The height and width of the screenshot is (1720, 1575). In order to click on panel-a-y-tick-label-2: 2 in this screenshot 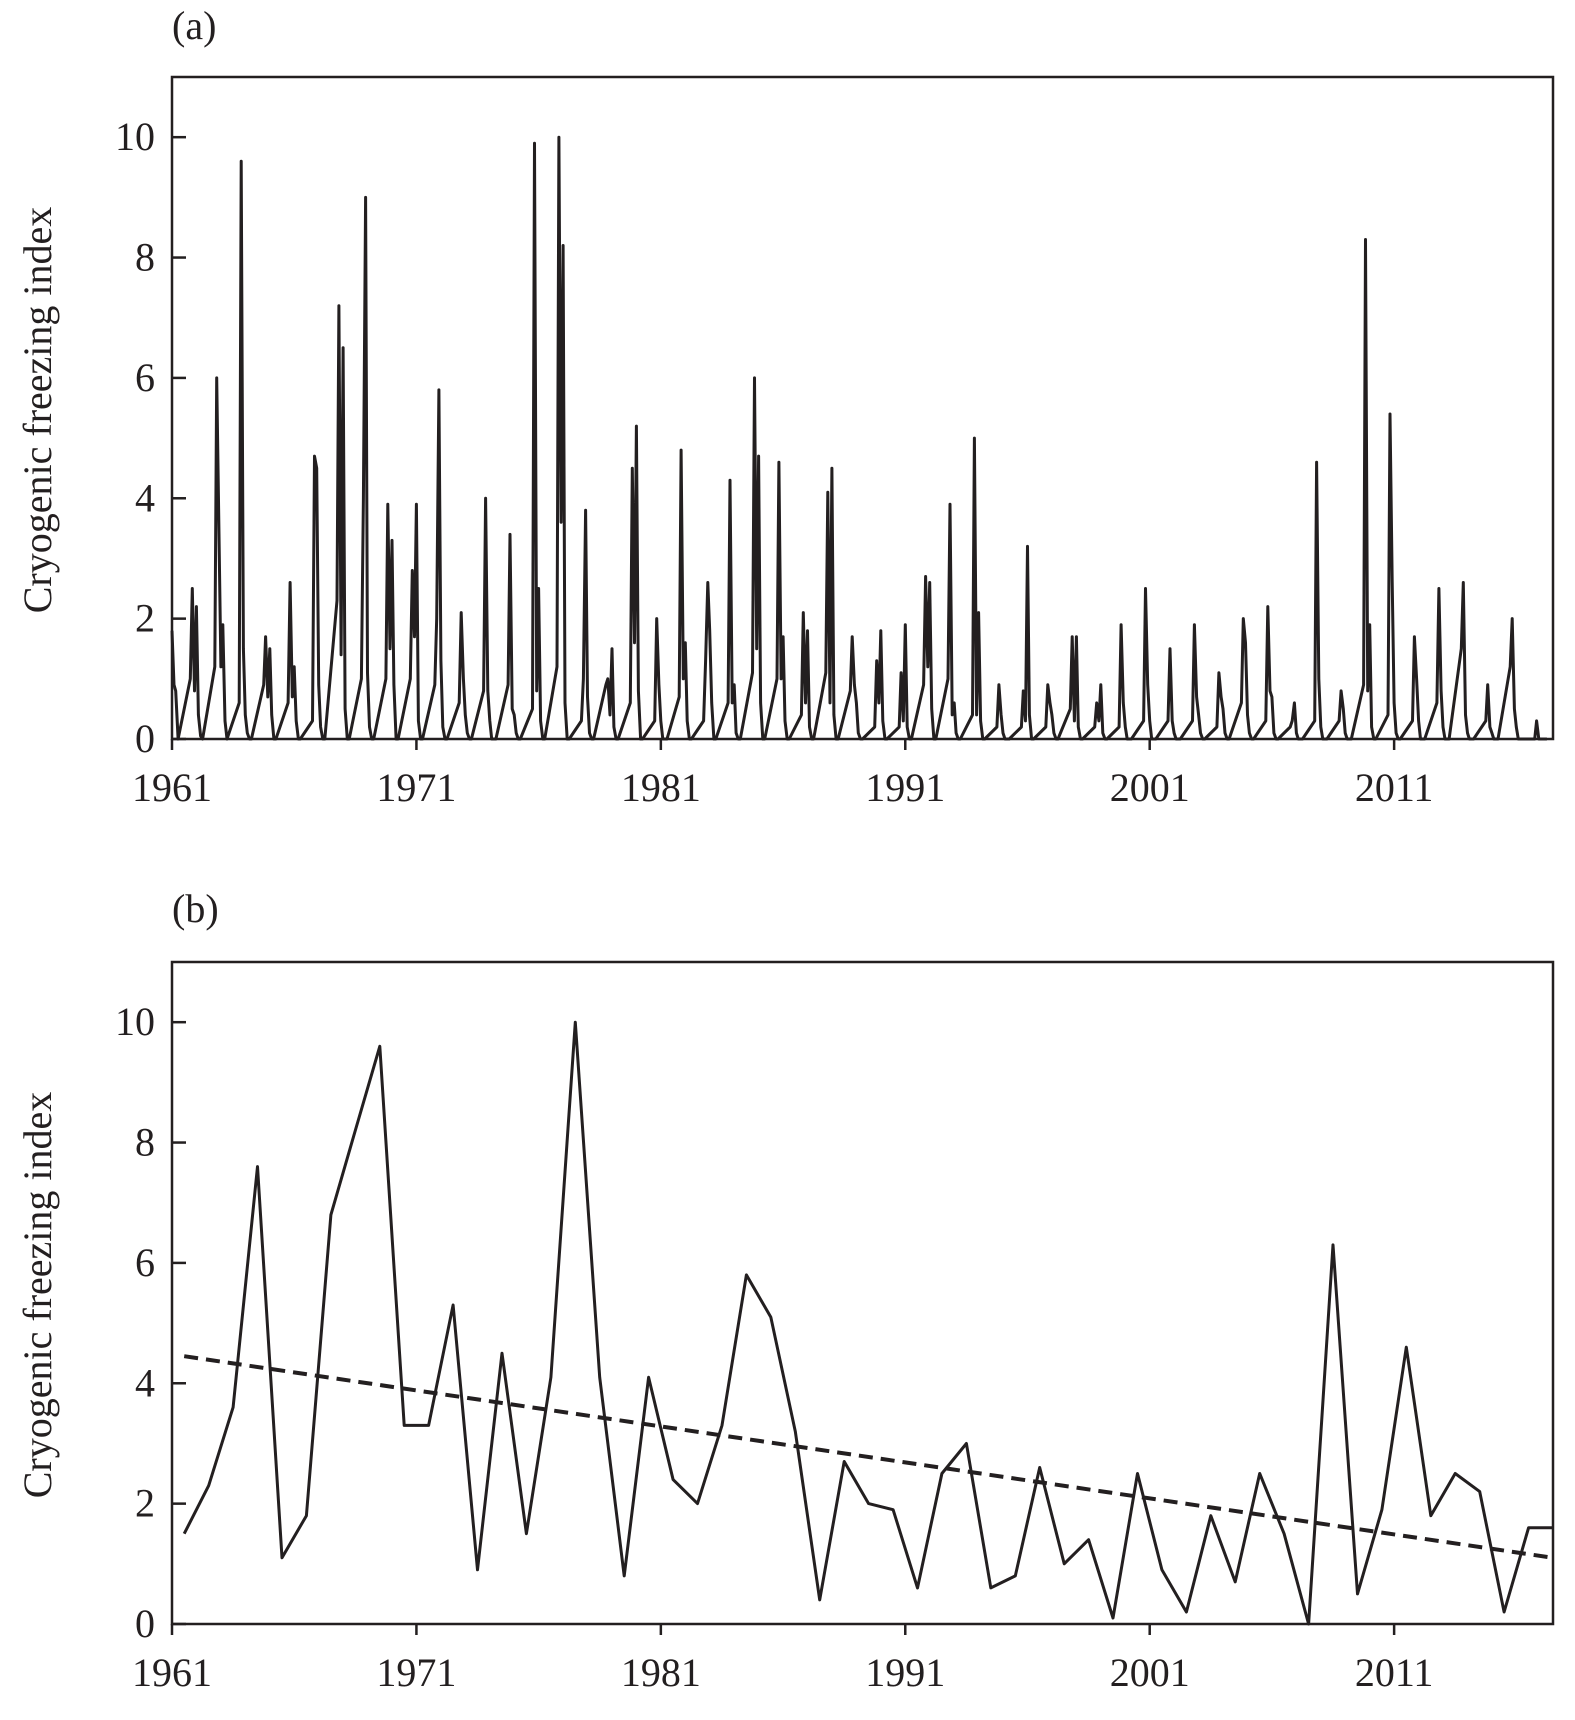, I will do `click(145, 618)`.